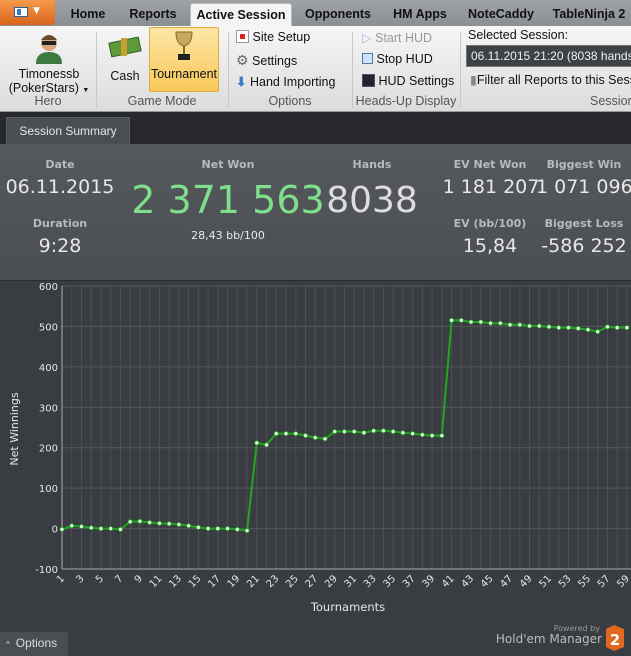  What do you see at coordinates (368, 80) in the screenshot?
I see `hud-grid-icon` at bounding box center [368, 80].